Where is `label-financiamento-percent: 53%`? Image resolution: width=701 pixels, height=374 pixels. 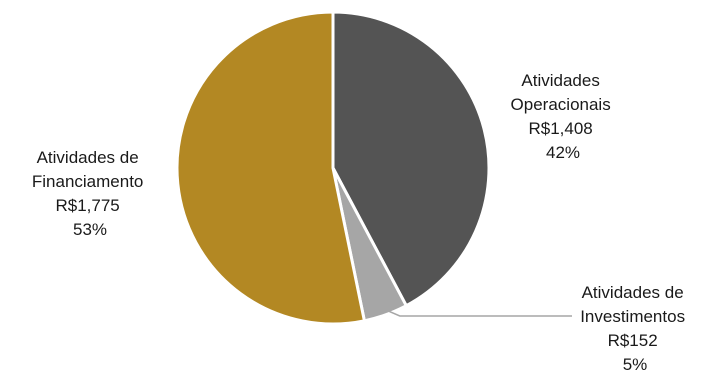 label-financiamento-percent: 53% is located at coordinates (90, 229).